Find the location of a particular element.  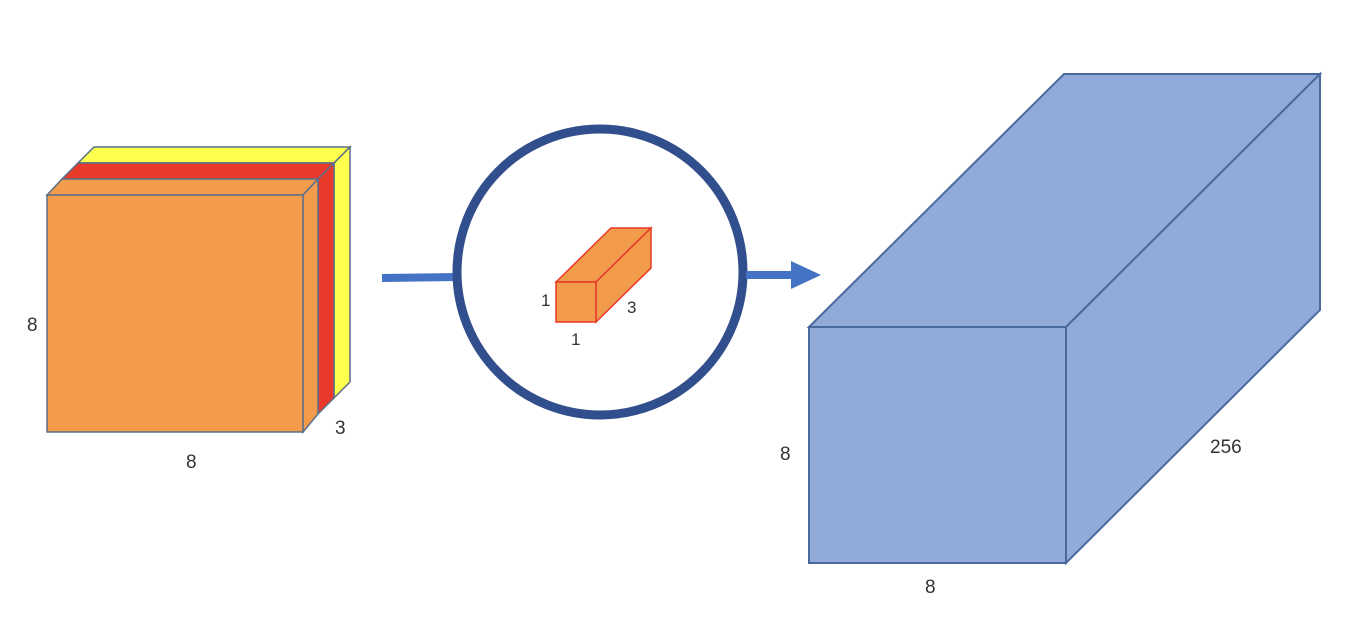

kernel-height-label: 1 is located at coordinates (545, 300).